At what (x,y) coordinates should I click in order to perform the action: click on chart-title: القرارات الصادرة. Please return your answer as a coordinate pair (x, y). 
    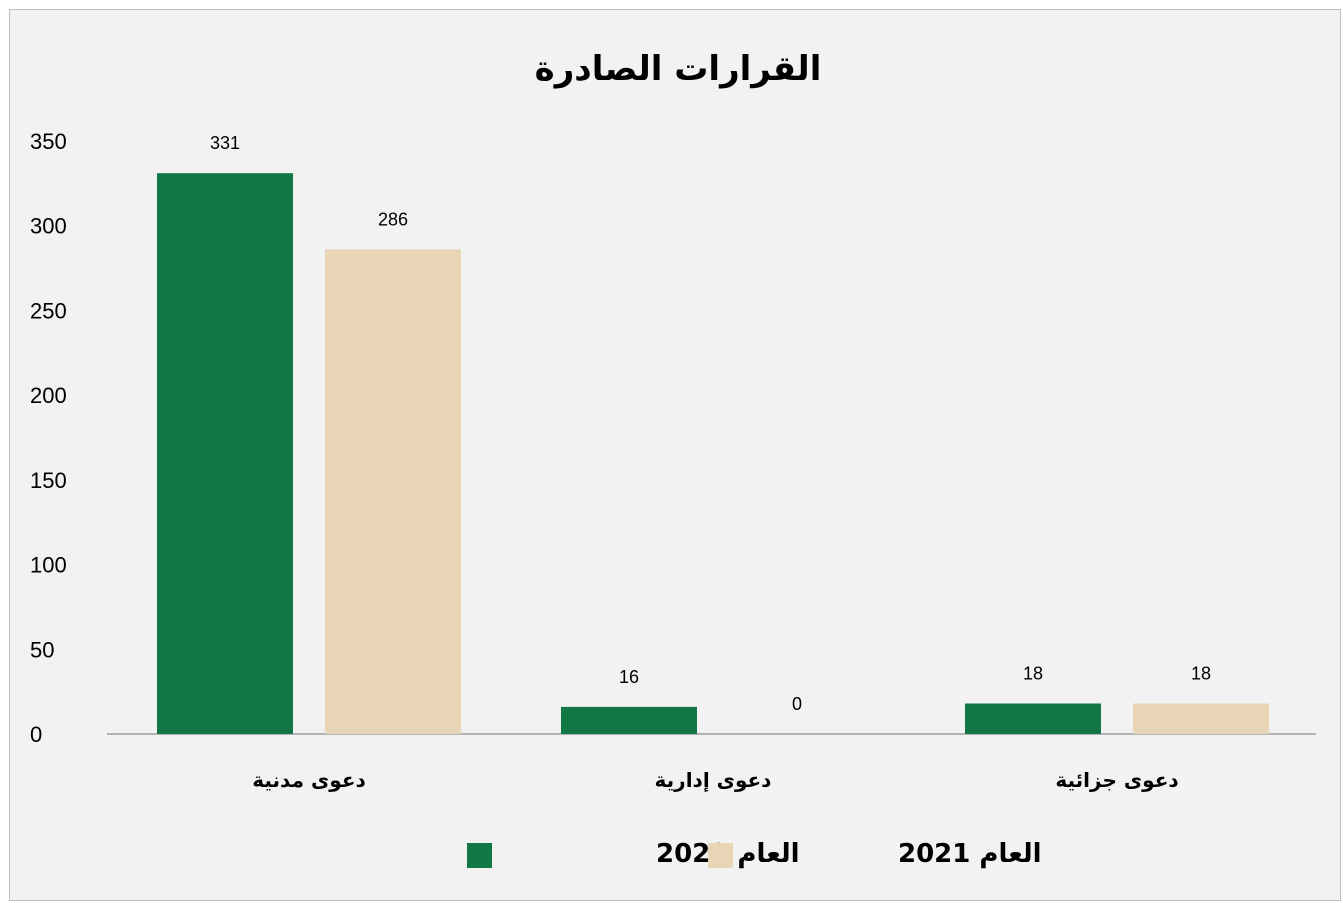
    Looking at the image, I should click on (678, 69).